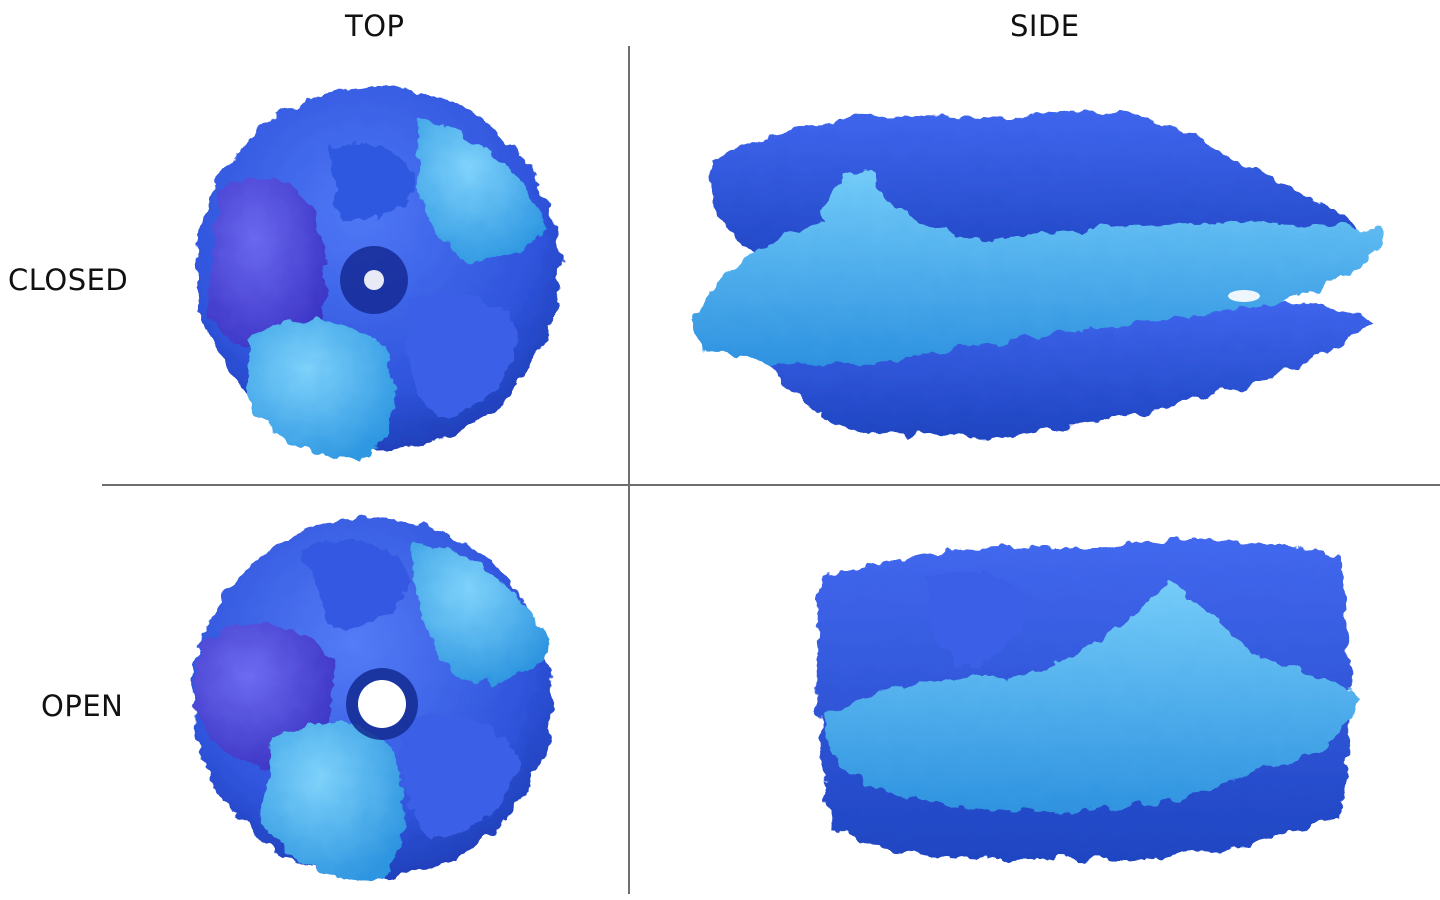 The width and height of the screenshot is (1440, 900). What do you see at coordinates (1045, 26) in the screenshot?
I see `column-label-side: SIDE` at bounding box center [1045, 26].